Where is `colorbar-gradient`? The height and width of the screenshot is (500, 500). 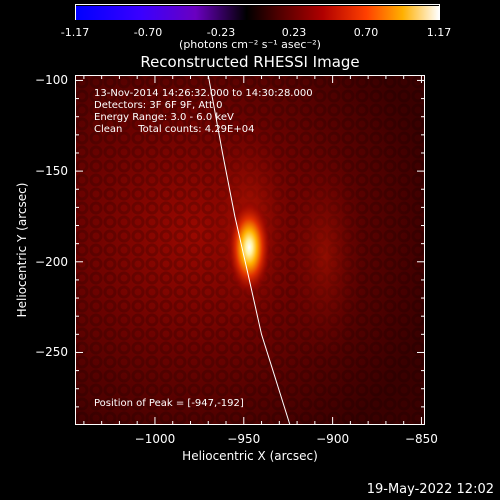
colorbar-gradient is located at coordinates (257, 13).